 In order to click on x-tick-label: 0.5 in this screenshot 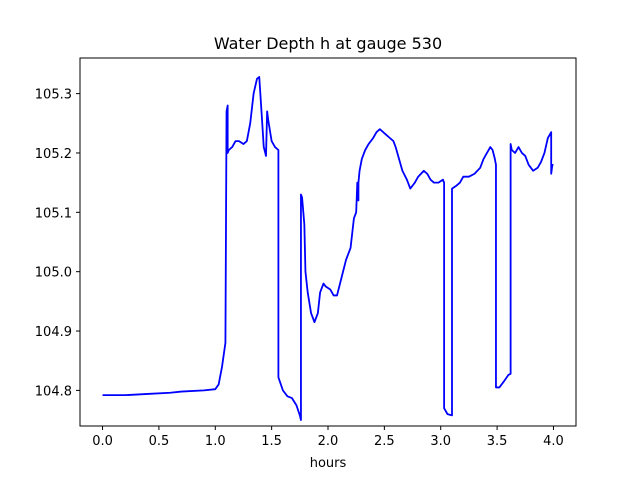, I will do `click(159, 441)`.